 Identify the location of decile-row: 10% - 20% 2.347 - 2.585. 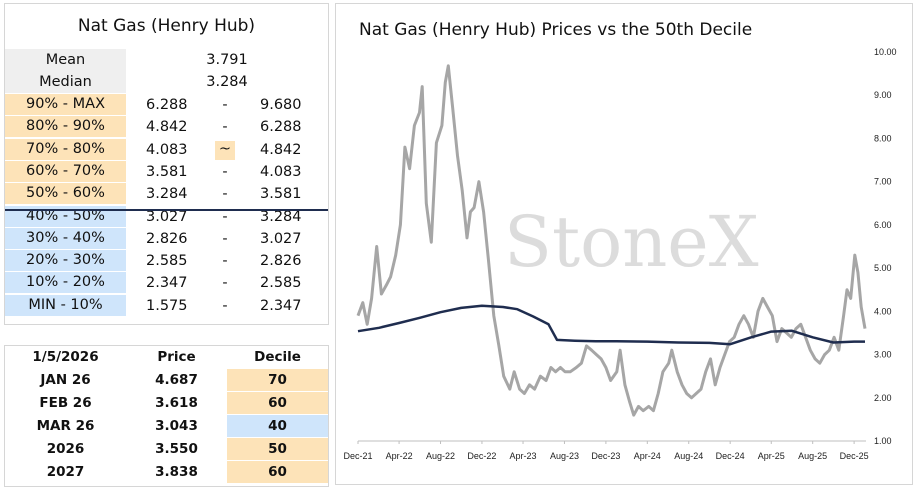
(166, 283).